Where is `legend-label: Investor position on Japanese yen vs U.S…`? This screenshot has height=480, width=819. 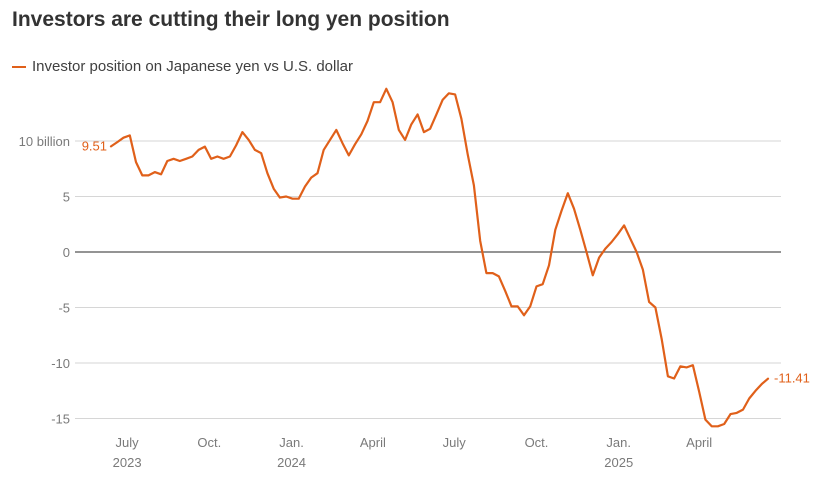
legend-label: Investor position on Japanese yen vs U.S… is located at coordinates (193, 66).